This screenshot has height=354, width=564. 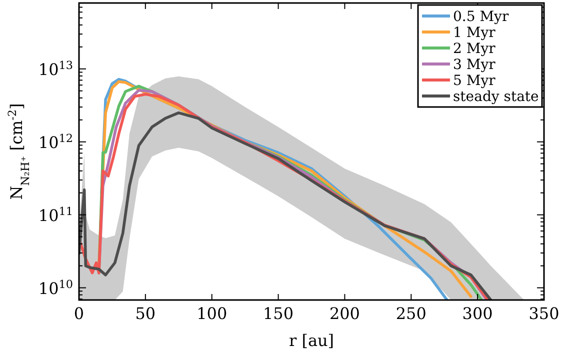 What do you see at coordinates (55, 68) in the screenshot?
I see `y-tick-label: 10$^{13}$` at bounding box center [55, 68].